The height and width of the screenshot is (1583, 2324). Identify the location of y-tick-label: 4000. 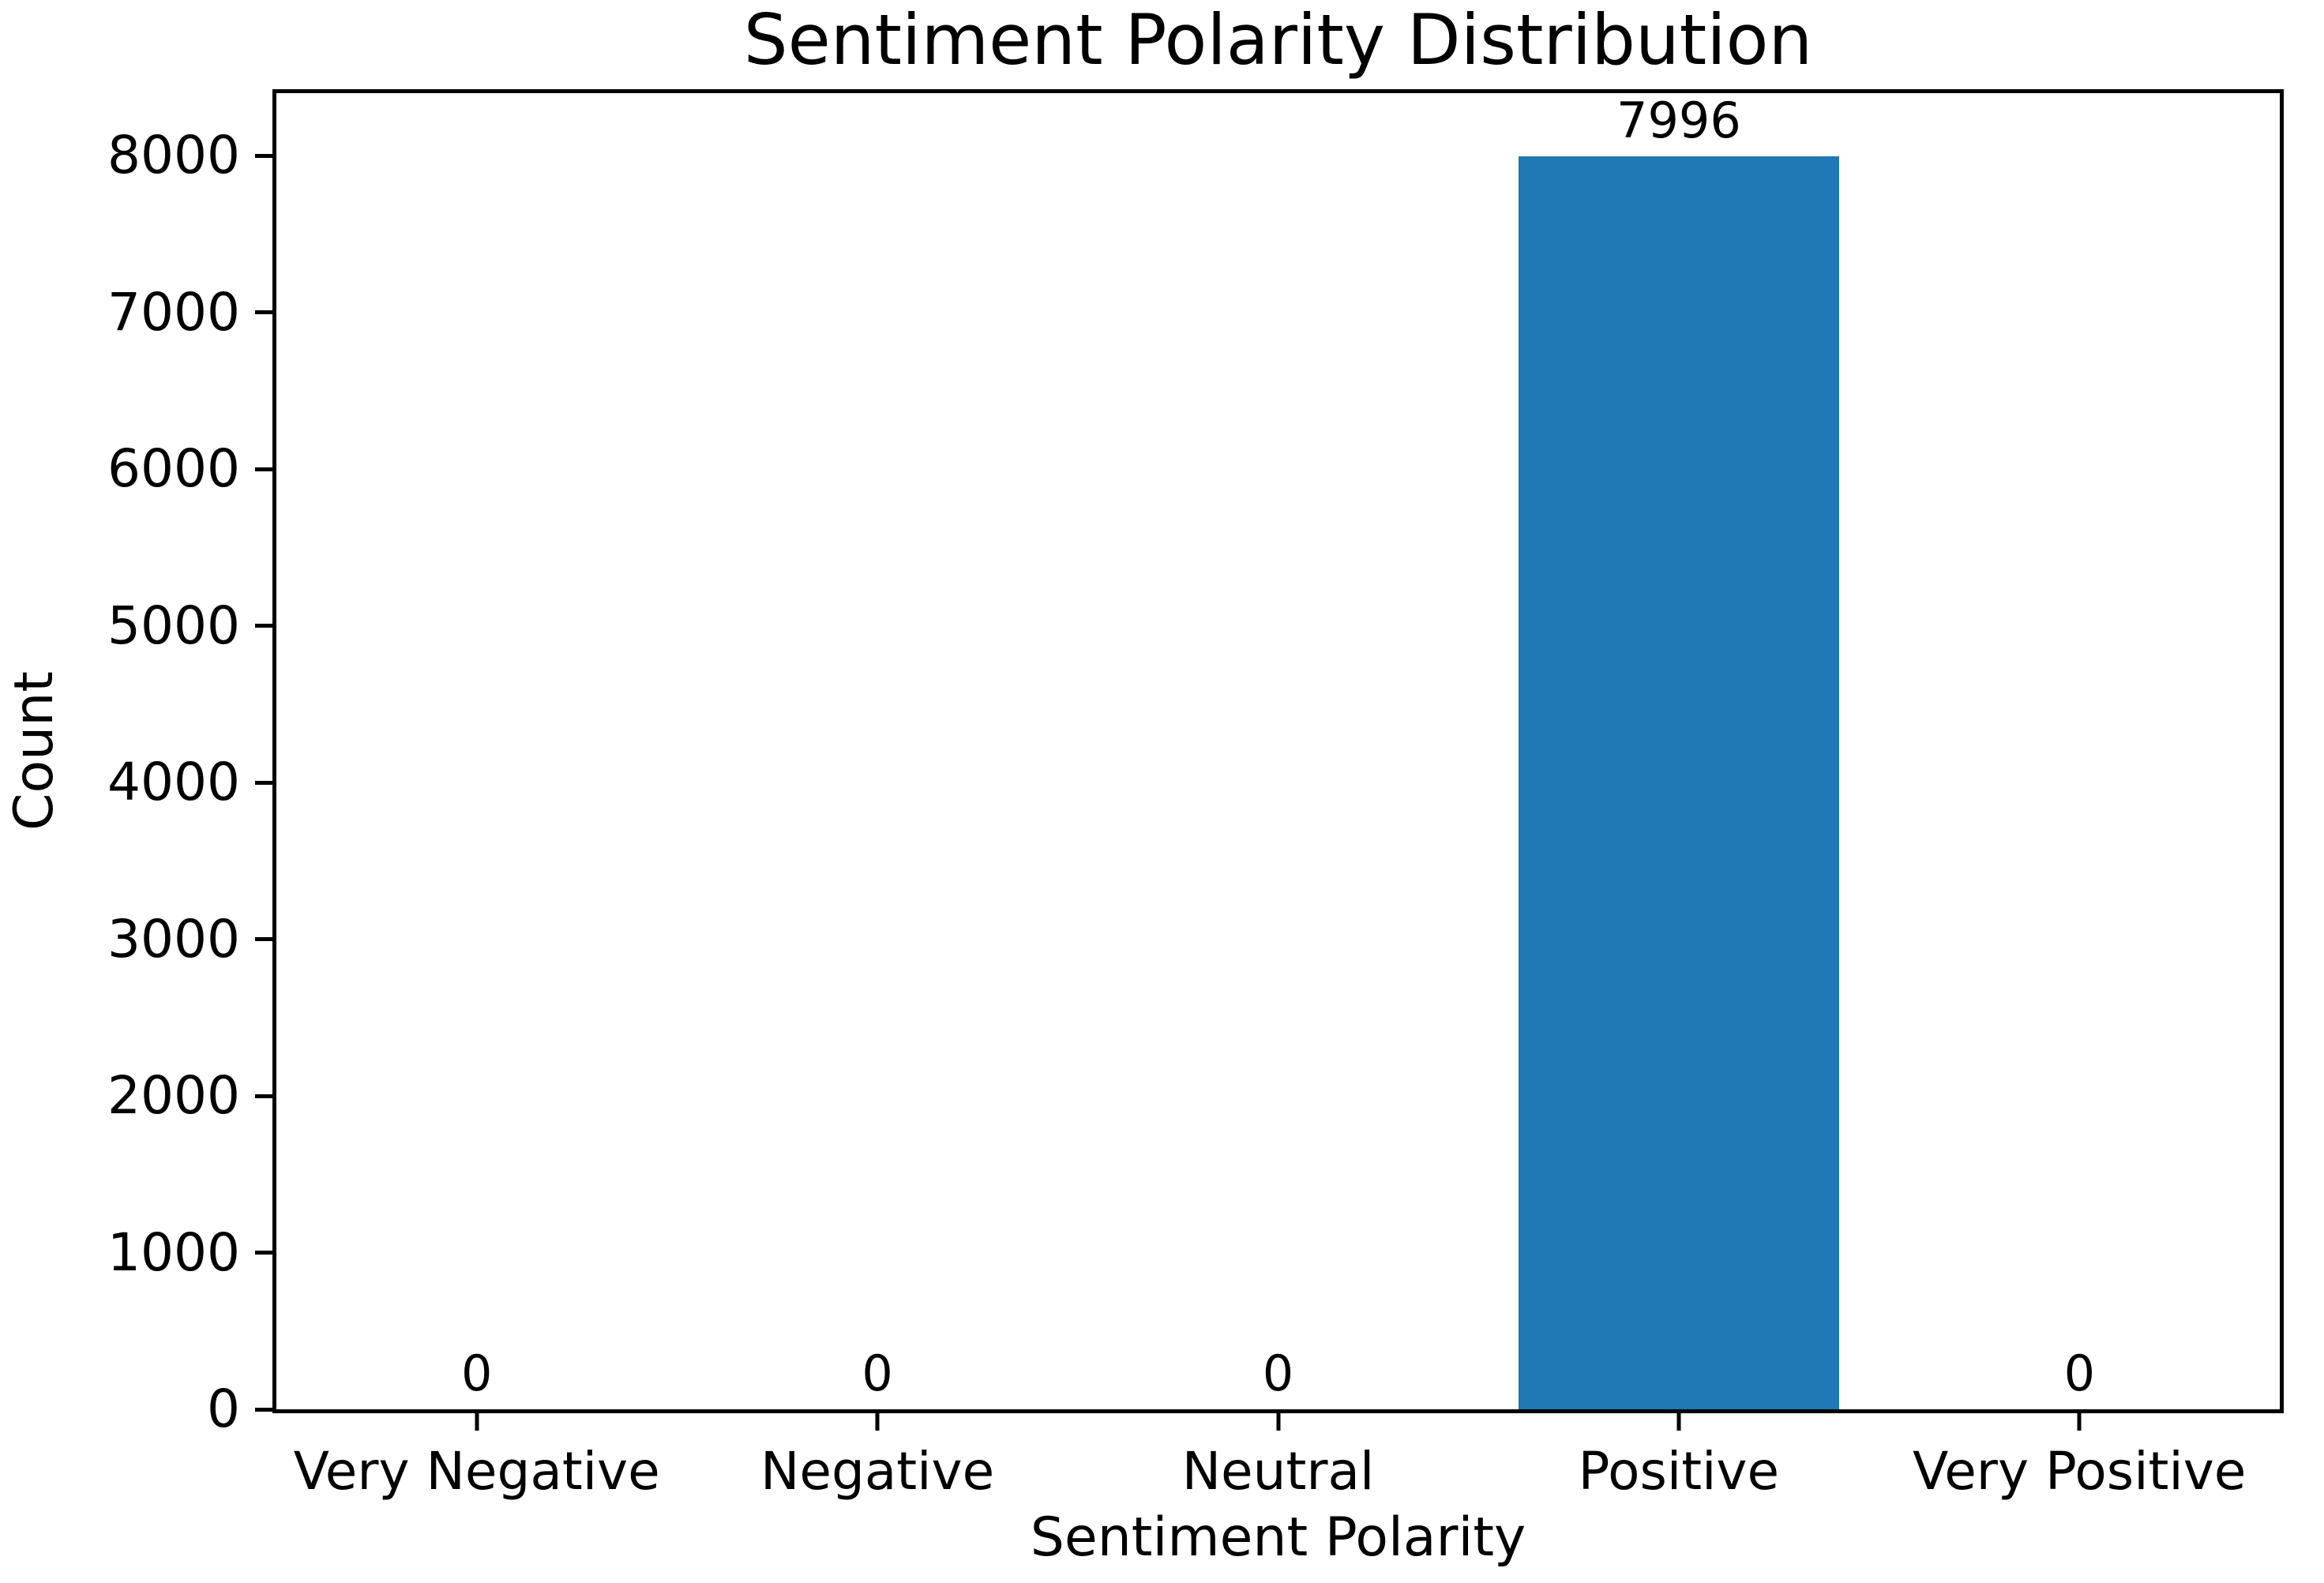
(173, 782).